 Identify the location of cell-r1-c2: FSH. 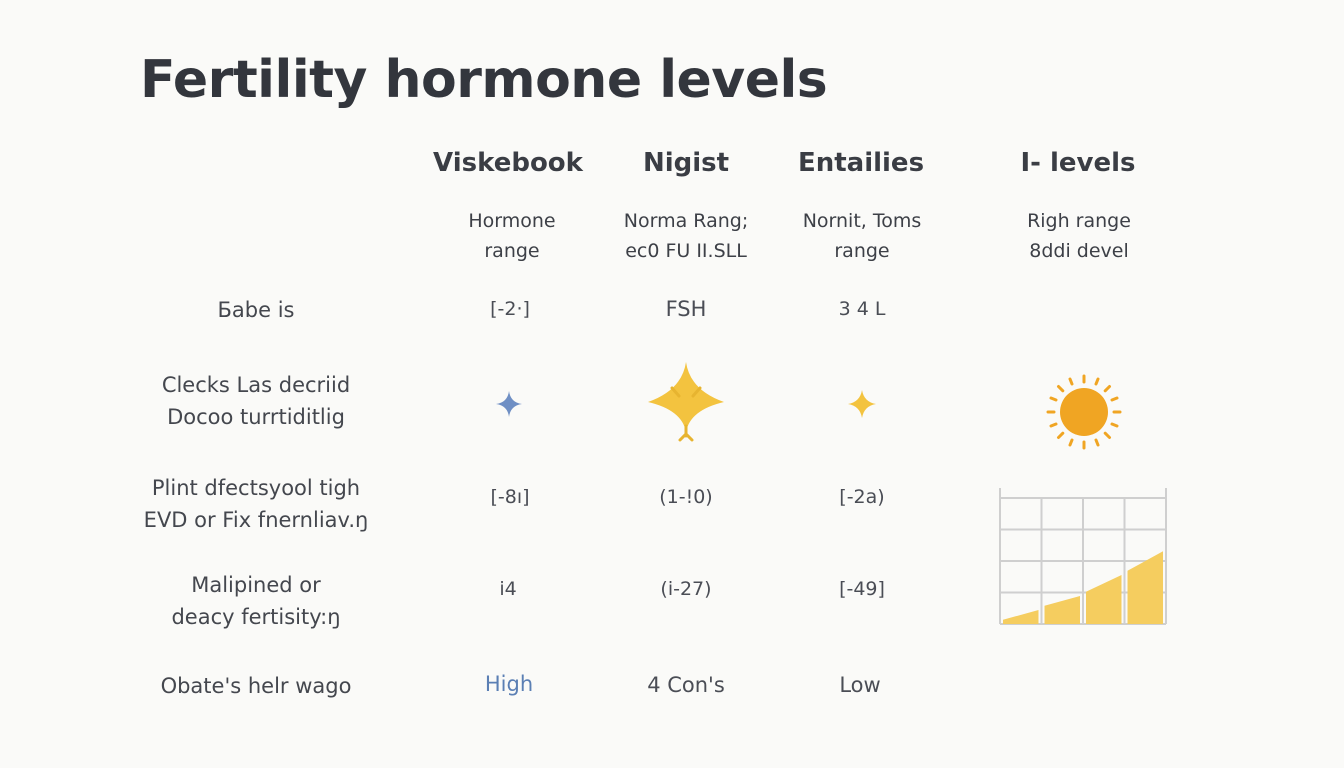
(686, 309).